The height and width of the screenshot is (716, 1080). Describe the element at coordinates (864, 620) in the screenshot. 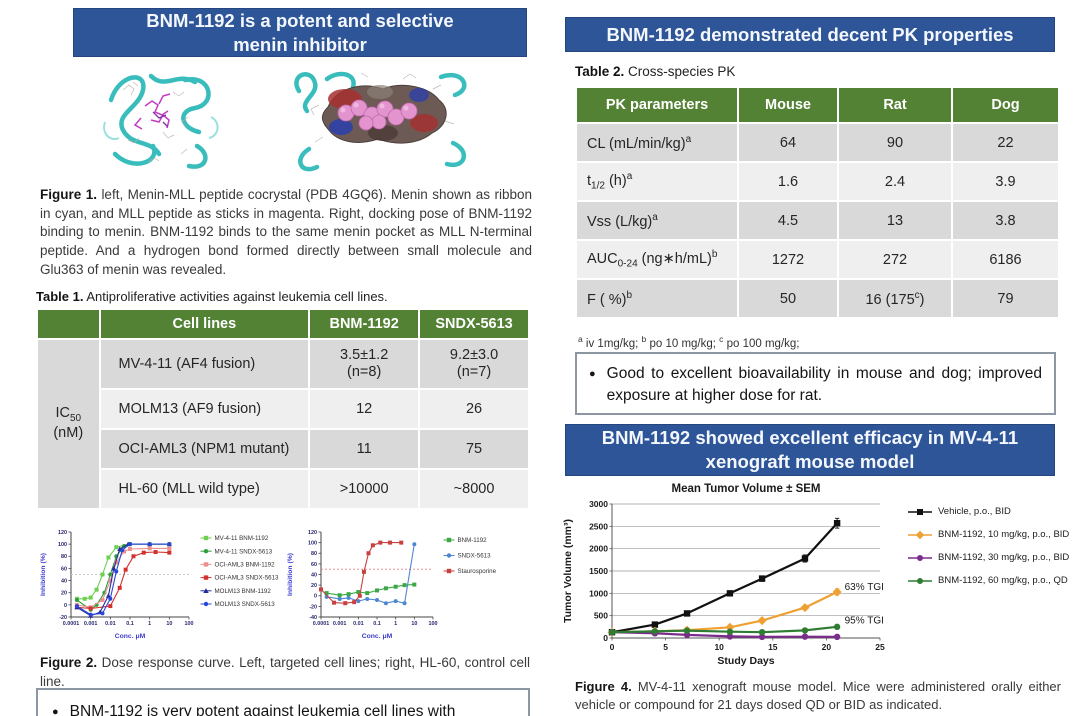

I see `svg-text: 95% TGI` at that location.